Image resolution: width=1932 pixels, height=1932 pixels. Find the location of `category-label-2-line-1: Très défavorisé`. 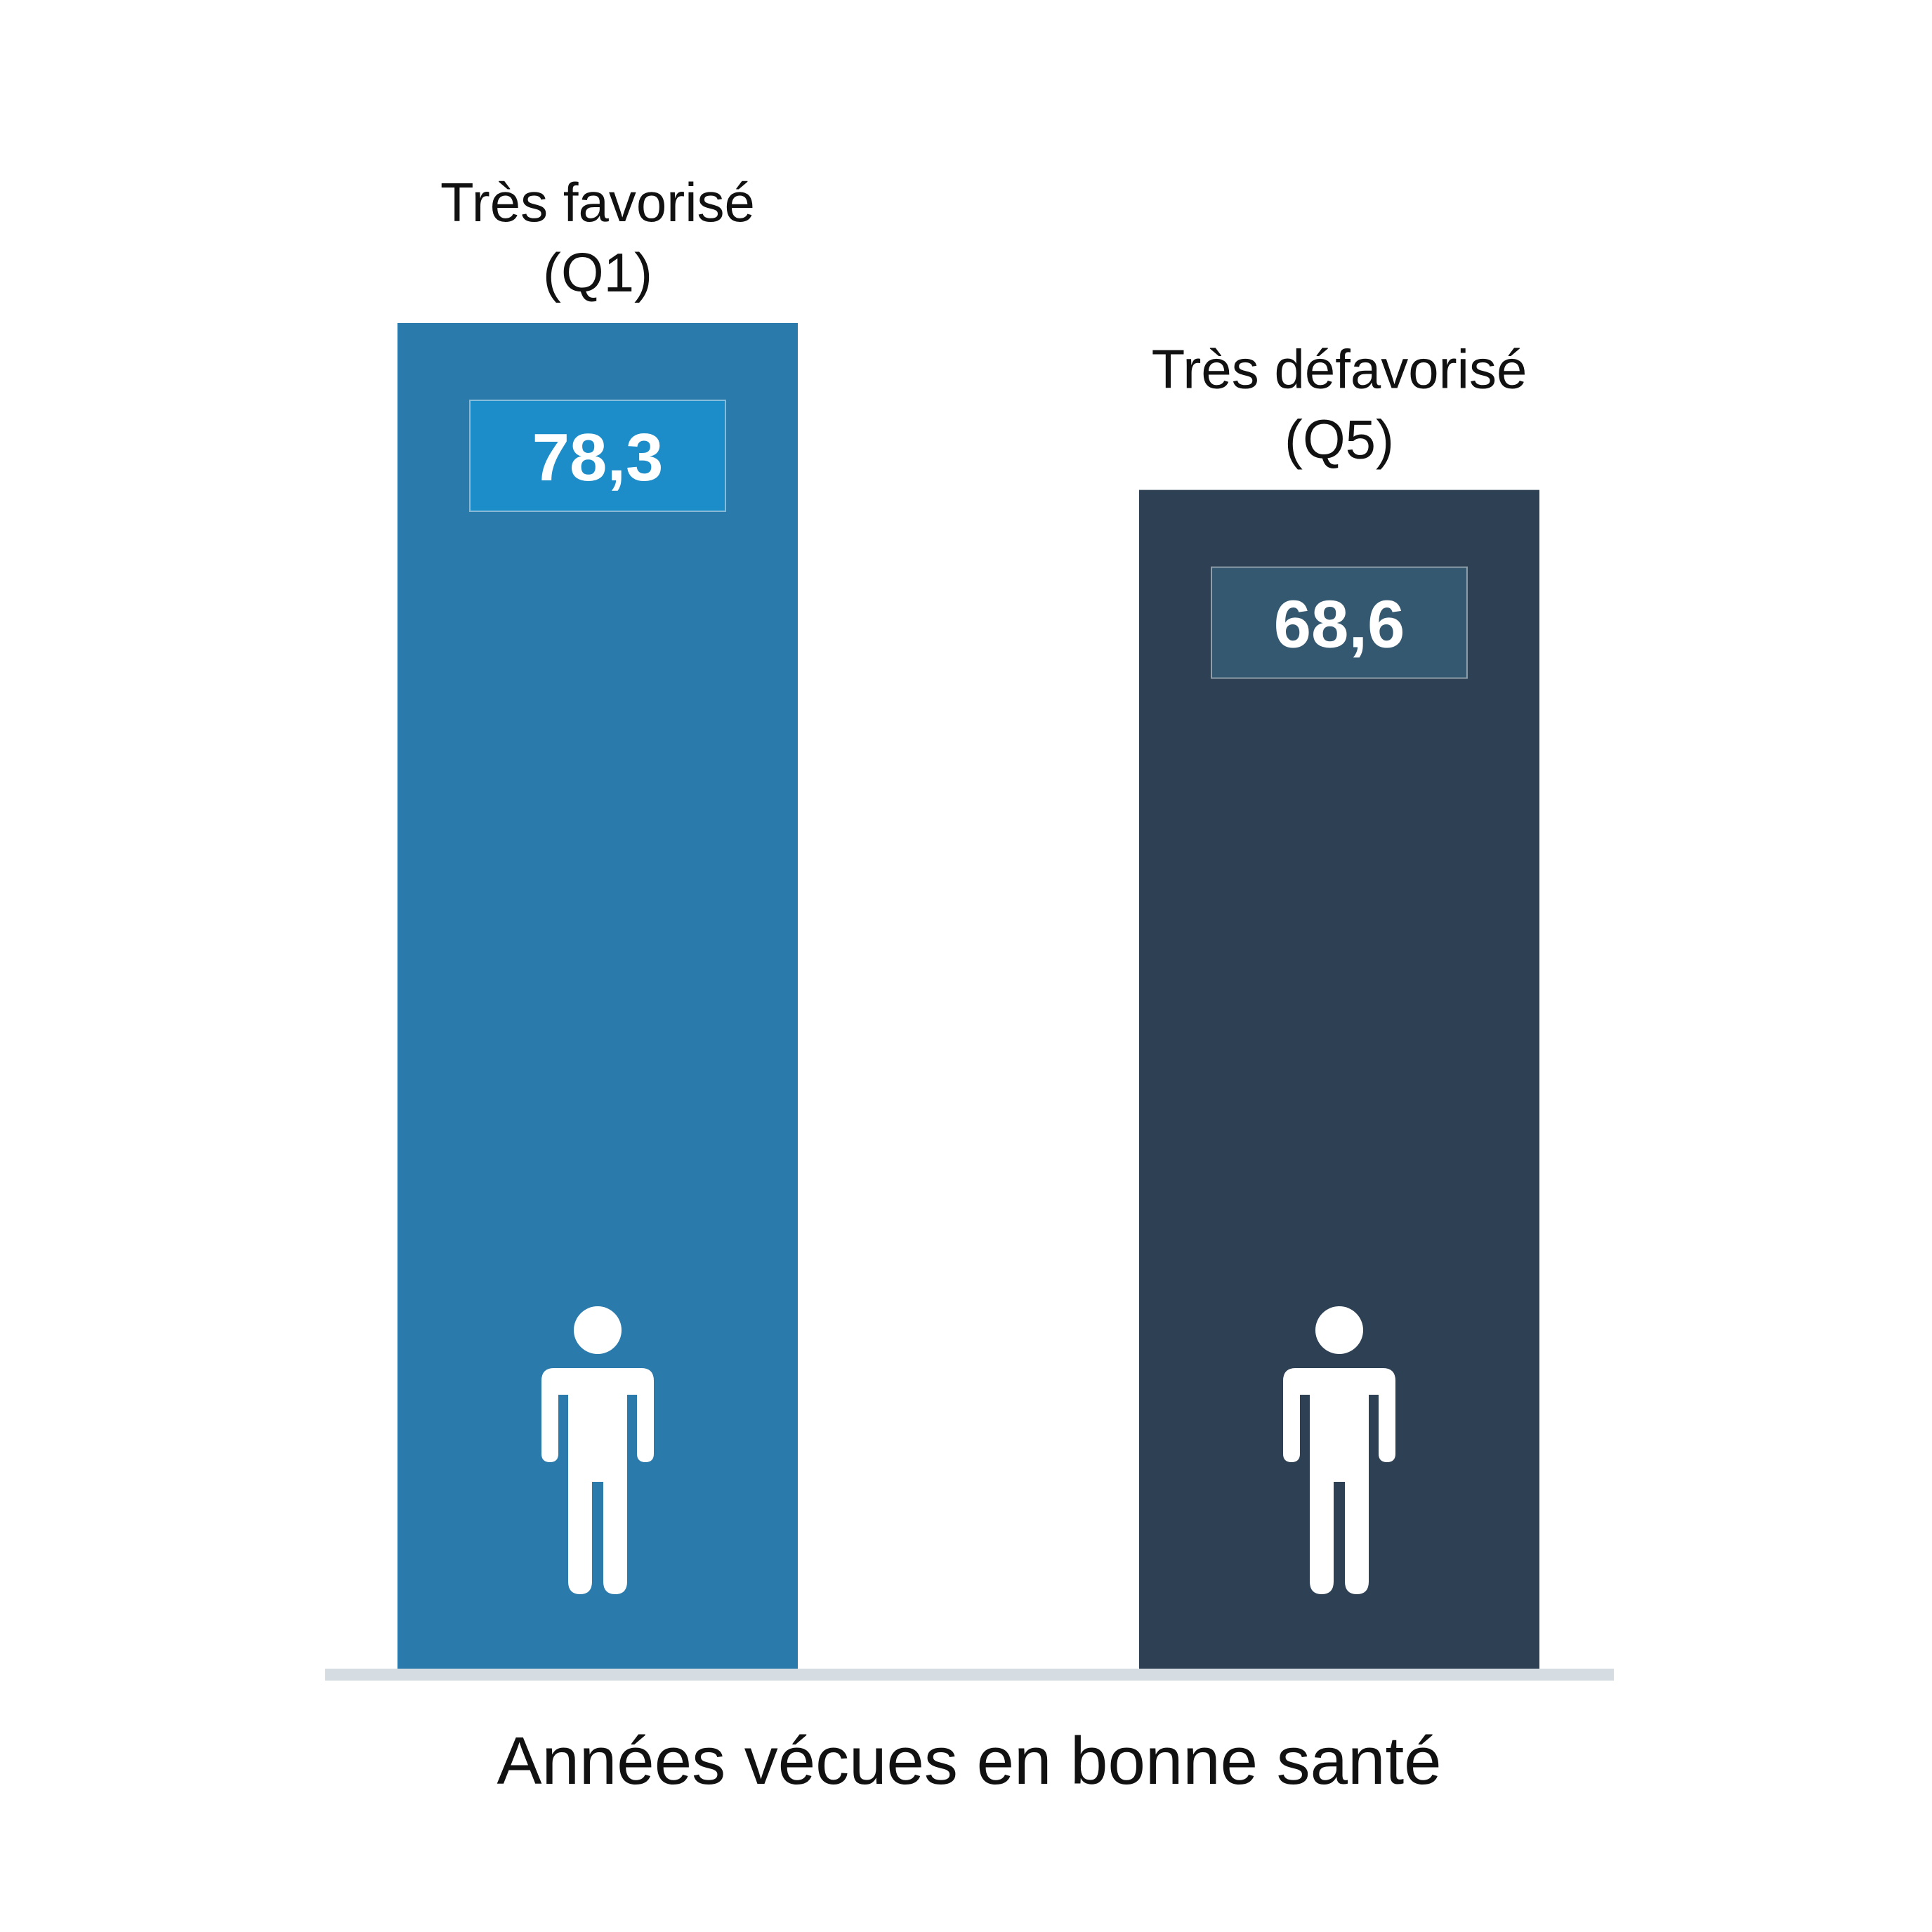

category-label-2-line-1: Très défavorisé is located at coordinates (1339, 369).